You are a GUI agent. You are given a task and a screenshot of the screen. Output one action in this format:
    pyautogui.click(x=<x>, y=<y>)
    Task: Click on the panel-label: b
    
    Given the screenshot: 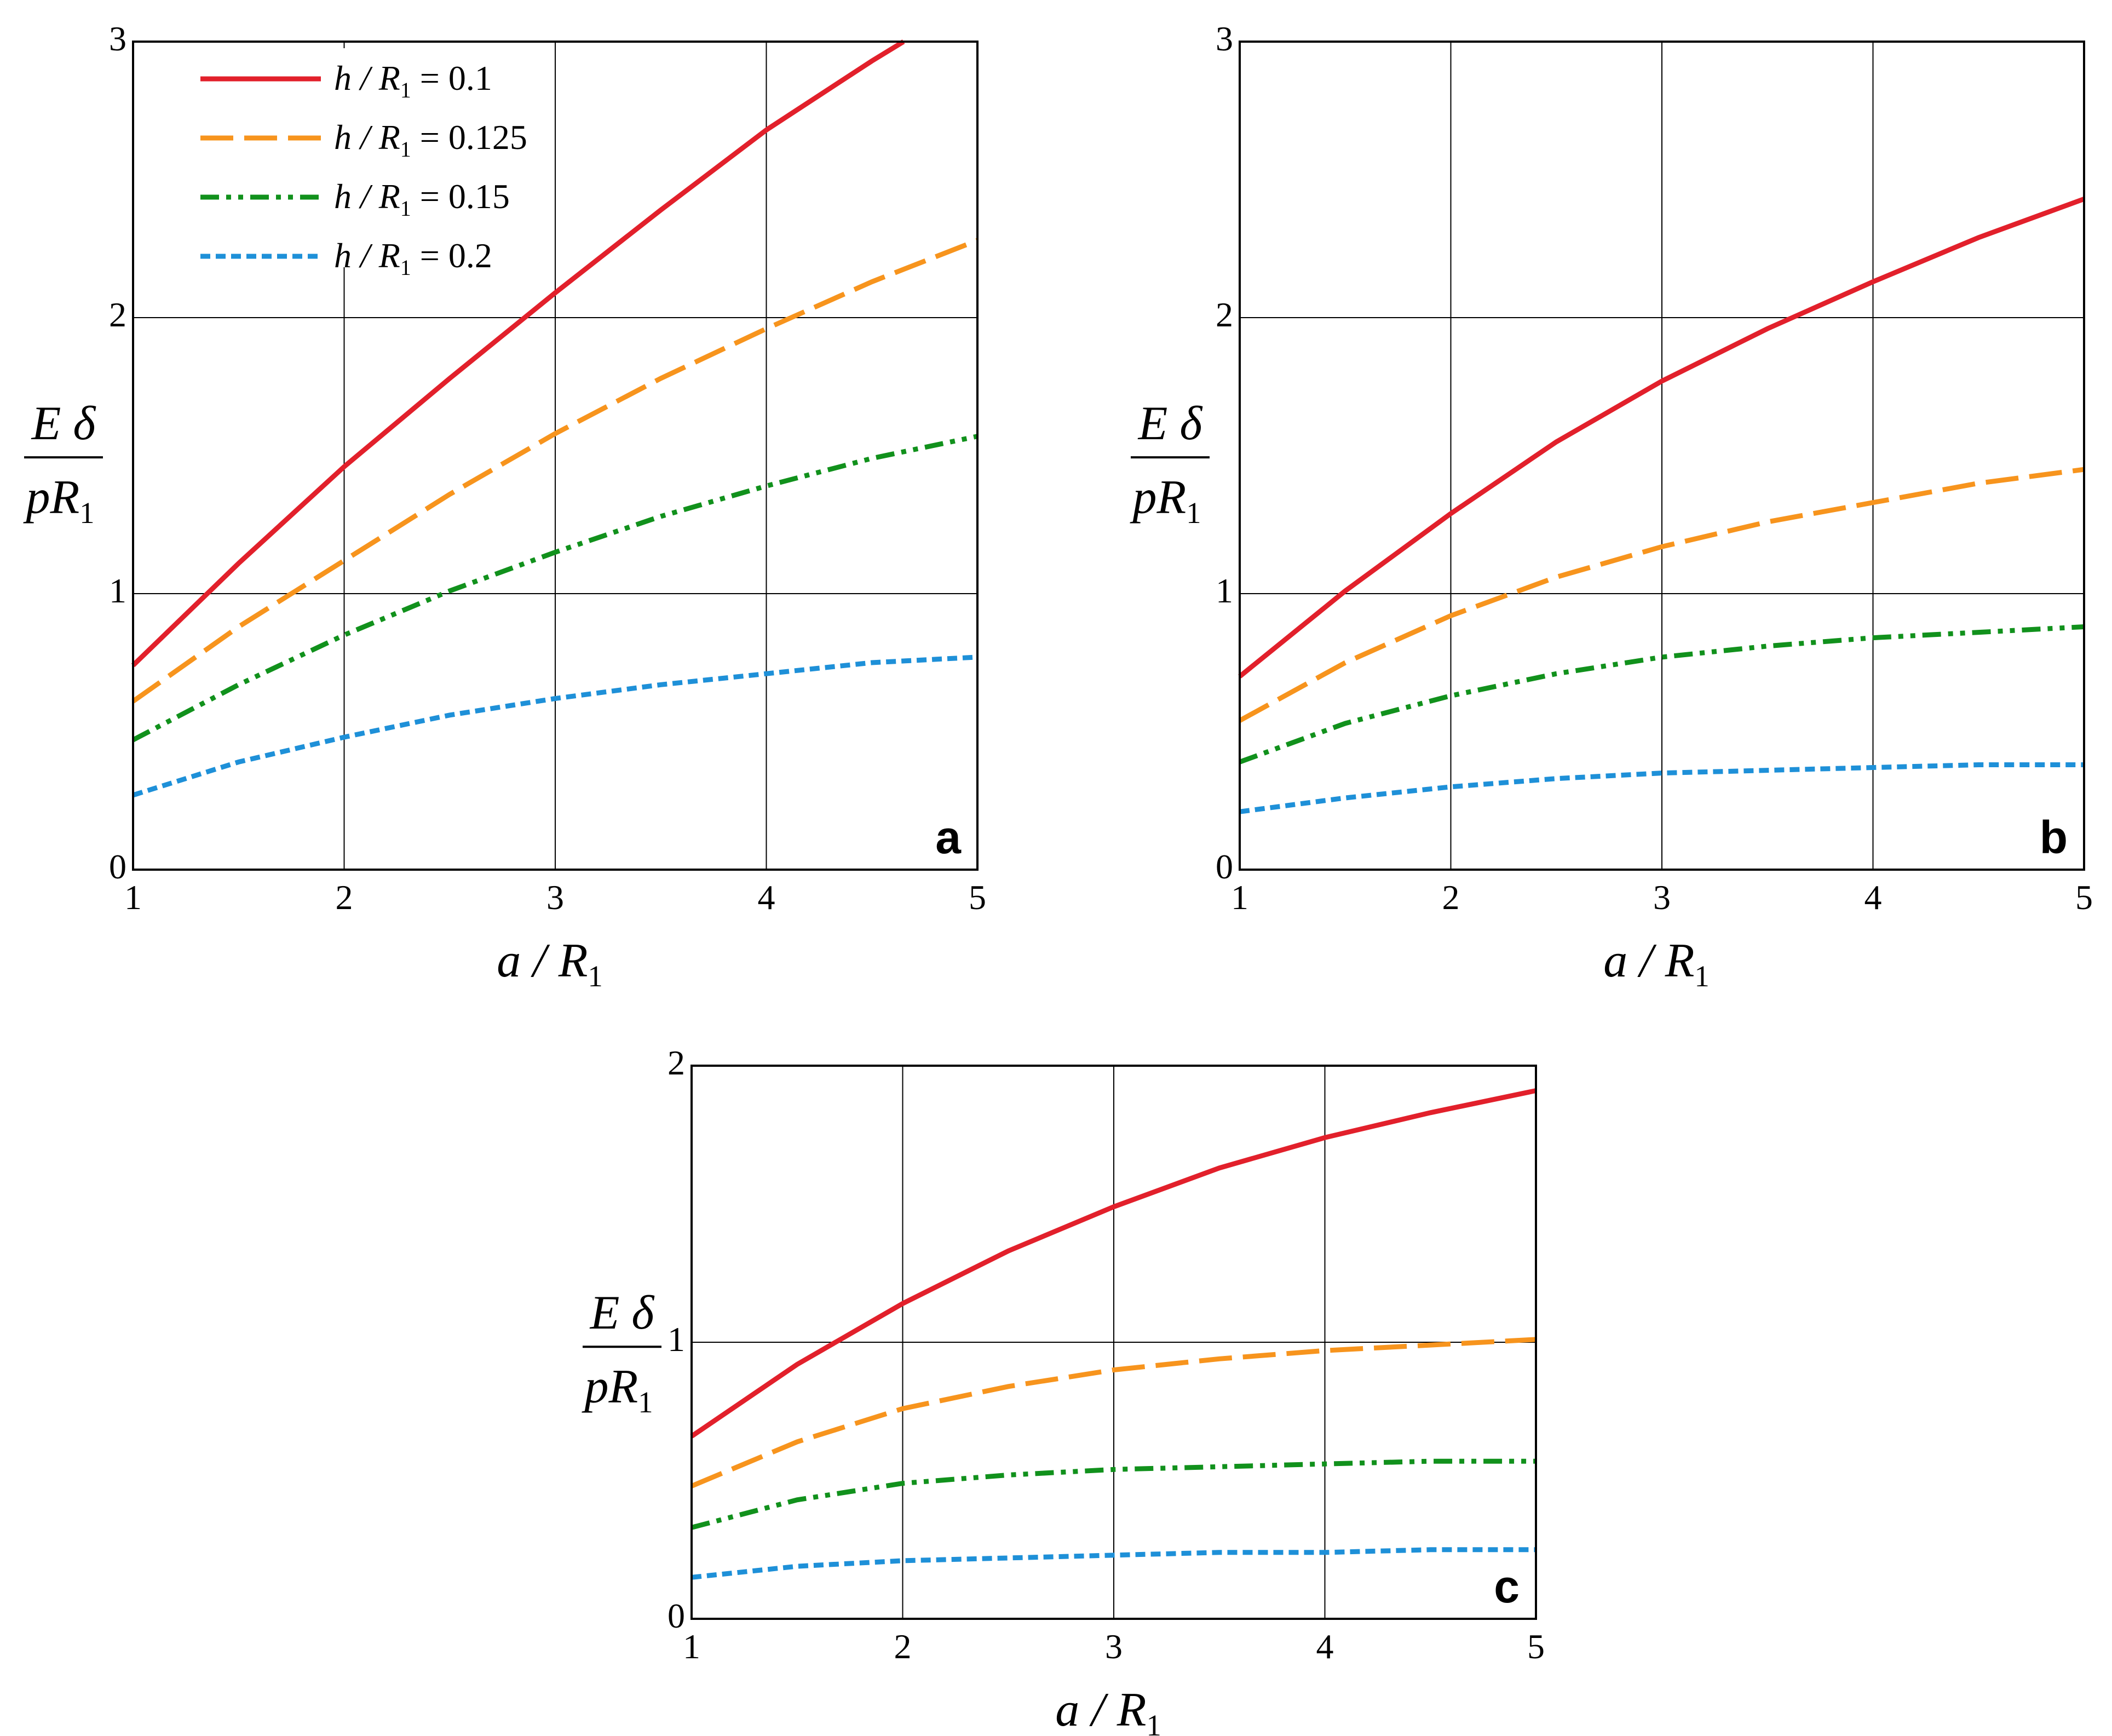 What is the action you would take?
    pyautogui.click(x=2054, y=837)
    